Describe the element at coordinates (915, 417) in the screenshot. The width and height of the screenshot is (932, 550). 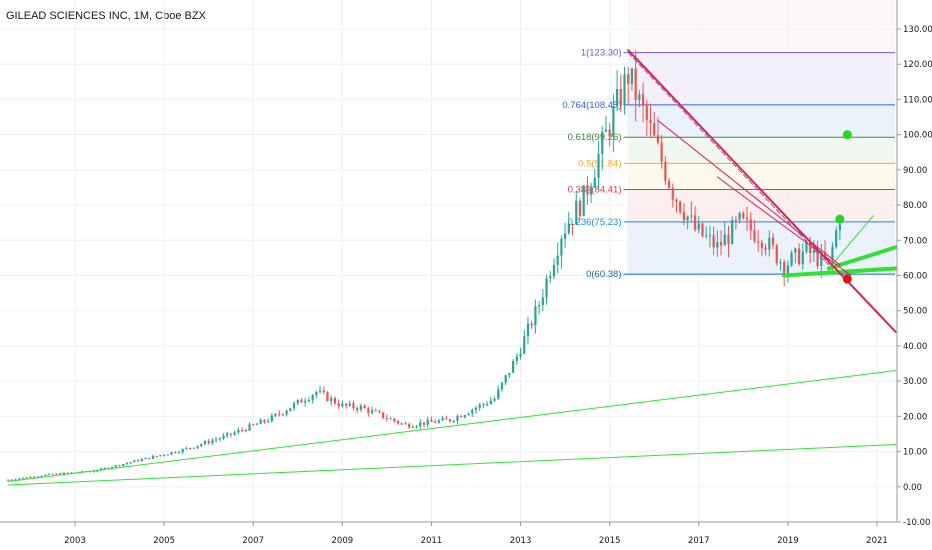
I see `y-tick-label: 20.00` at that location.